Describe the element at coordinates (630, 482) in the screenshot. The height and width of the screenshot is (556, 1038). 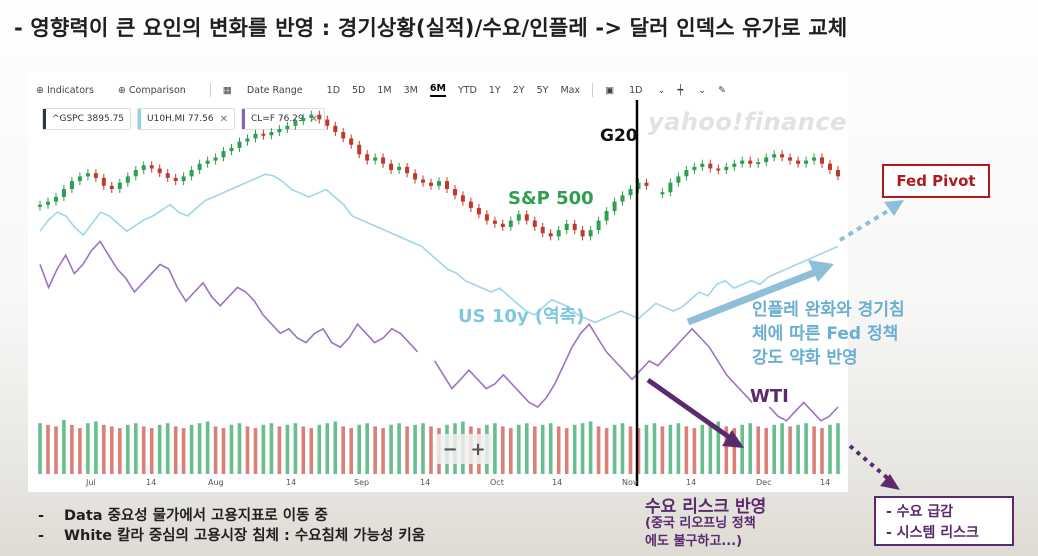
I see `x-tick: Nov` at that location.